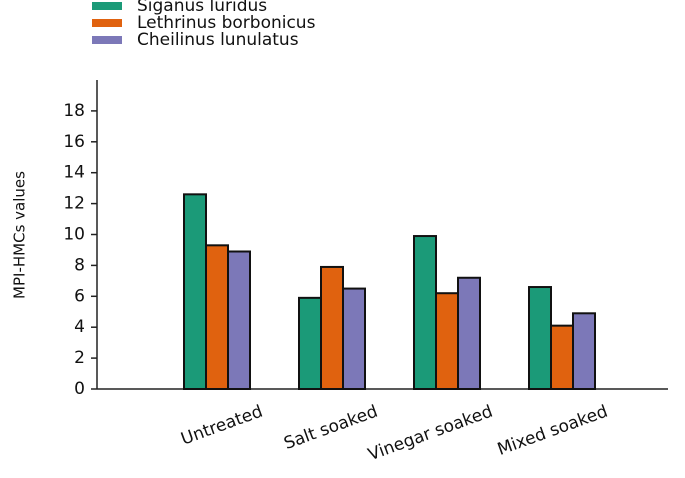  Describe the element at coordinates (202, 8) in the screenshot. I see `legend-label: Siganus luridus` at that location.